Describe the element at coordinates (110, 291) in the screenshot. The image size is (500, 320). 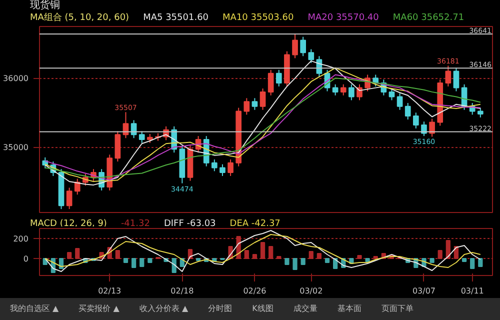
I see `x-tick-label: 02/13` at that location.